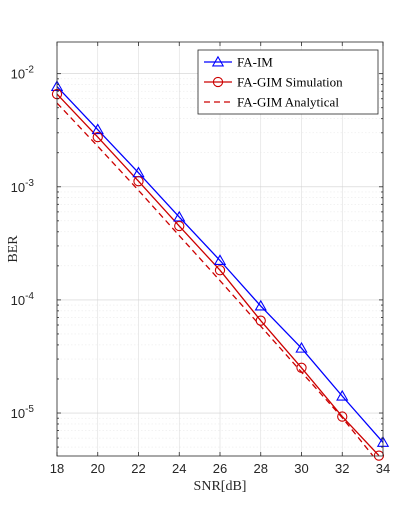  I want to click on x-tick-label: 22, so click(138, 468).